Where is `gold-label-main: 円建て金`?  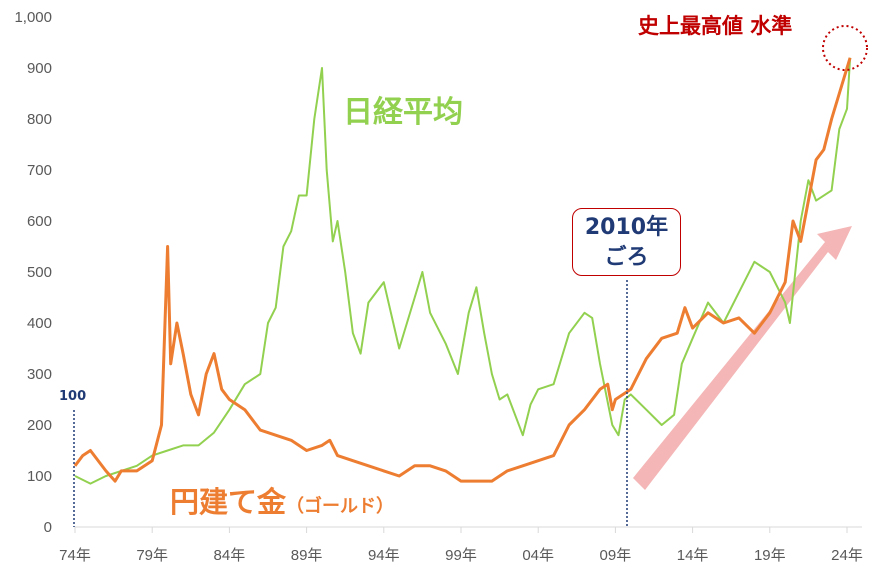
gold-label-main: 円建て金 is located at coordinates (228, 502).